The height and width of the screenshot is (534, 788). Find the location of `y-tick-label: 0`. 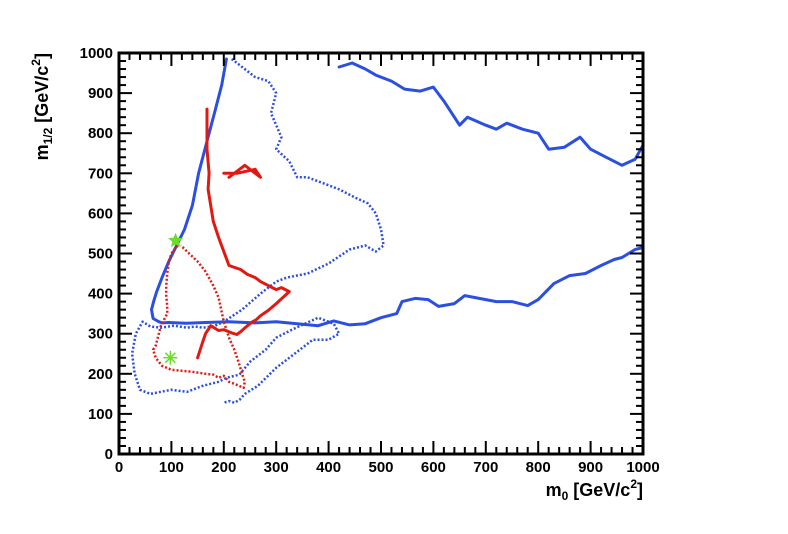

y-tick-label: 0 is located at coordinates (109, 454).